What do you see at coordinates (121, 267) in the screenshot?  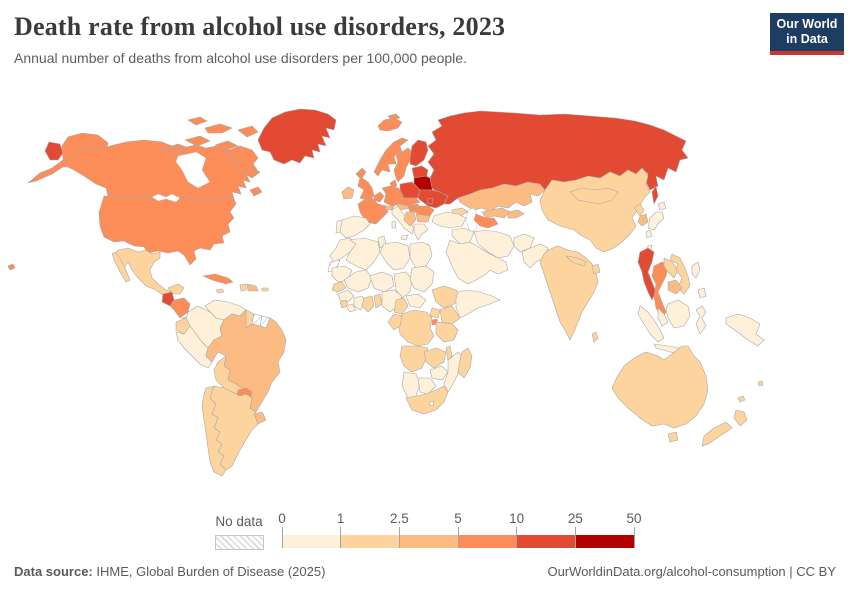 I see `country-baja` at bounding box center [121, 267].